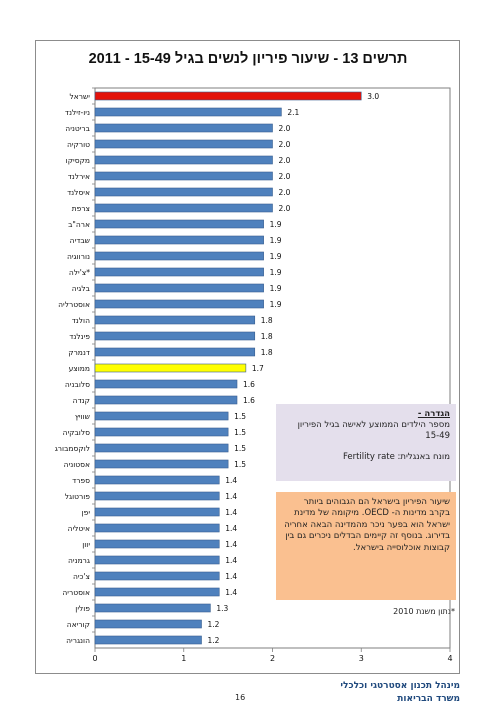  What do you see at coordinates (74, 304) in the screenshot?
I see `category-label: אוסטרליה` at bounding box center [74, 304].